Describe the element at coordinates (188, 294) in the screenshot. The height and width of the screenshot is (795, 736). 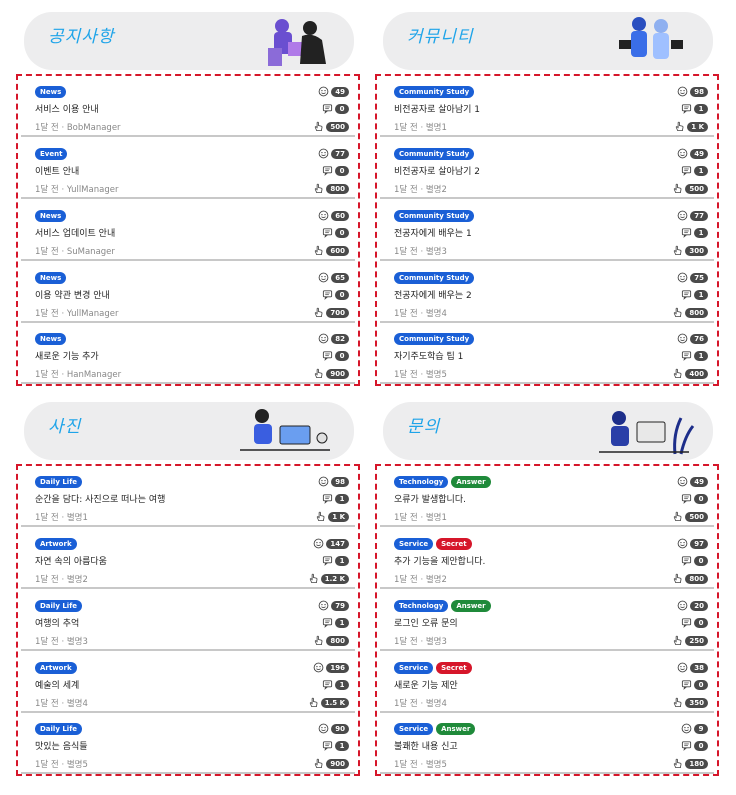
I see `post-card: News 이용 약관 변경 안내 1달 전 · YullManager 65 0 700` at that location.